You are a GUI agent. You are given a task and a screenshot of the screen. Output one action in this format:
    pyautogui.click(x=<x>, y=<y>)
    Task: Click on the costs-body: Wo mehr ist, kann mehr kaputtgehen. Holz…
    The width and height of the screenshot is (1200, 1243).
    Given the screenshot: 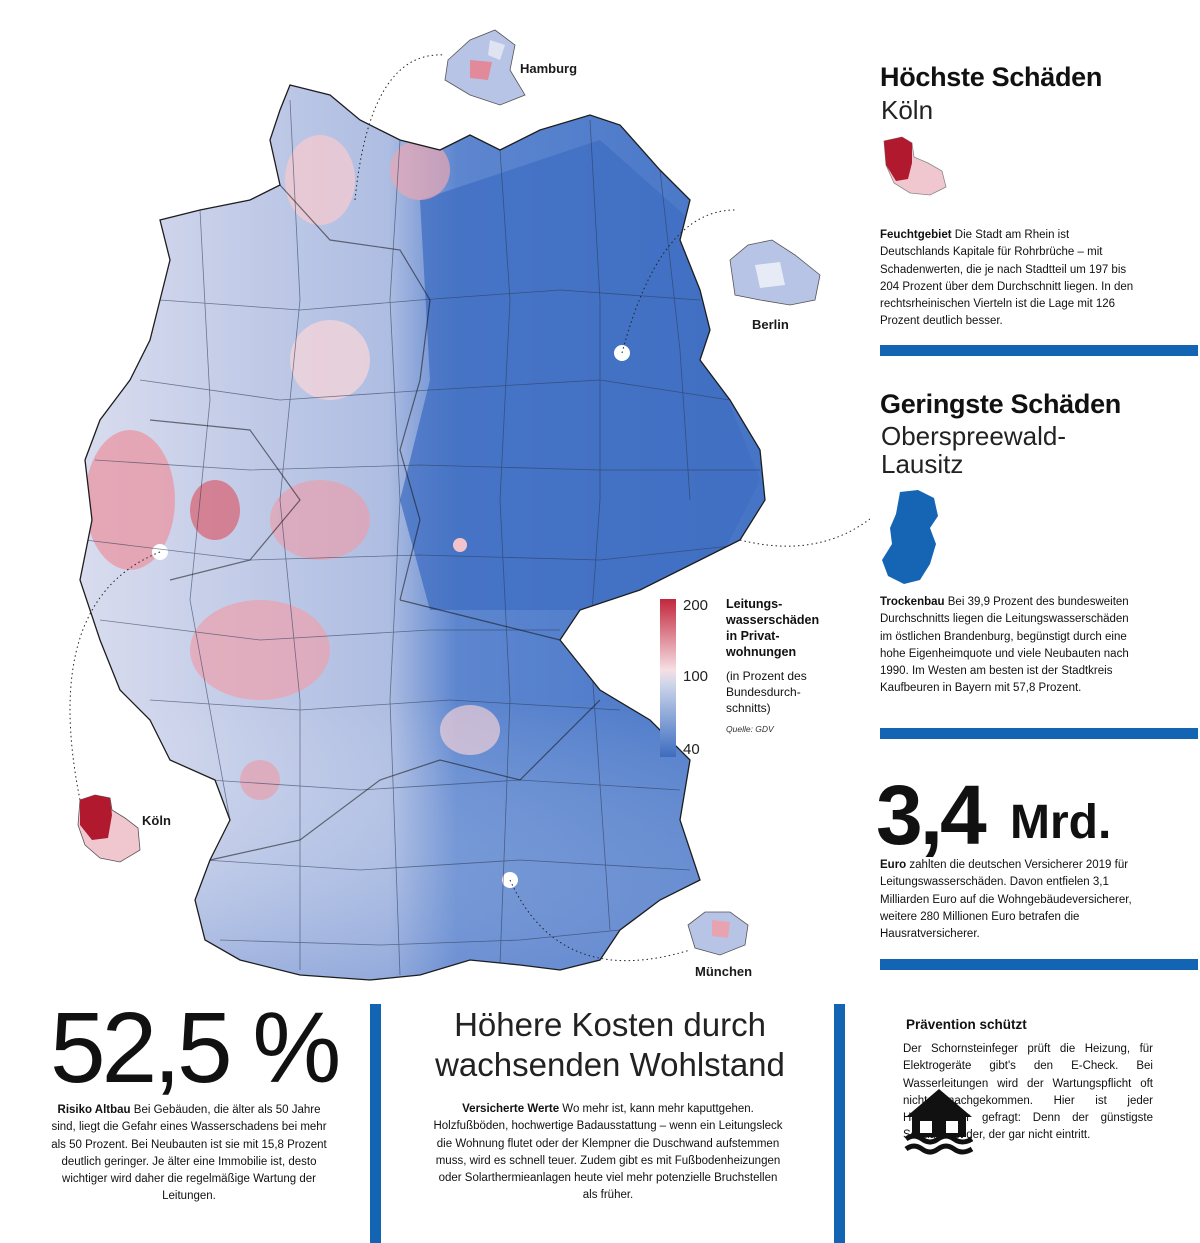 What is the action you would take?
    pyautogui.click(x=608, y=1152)
    